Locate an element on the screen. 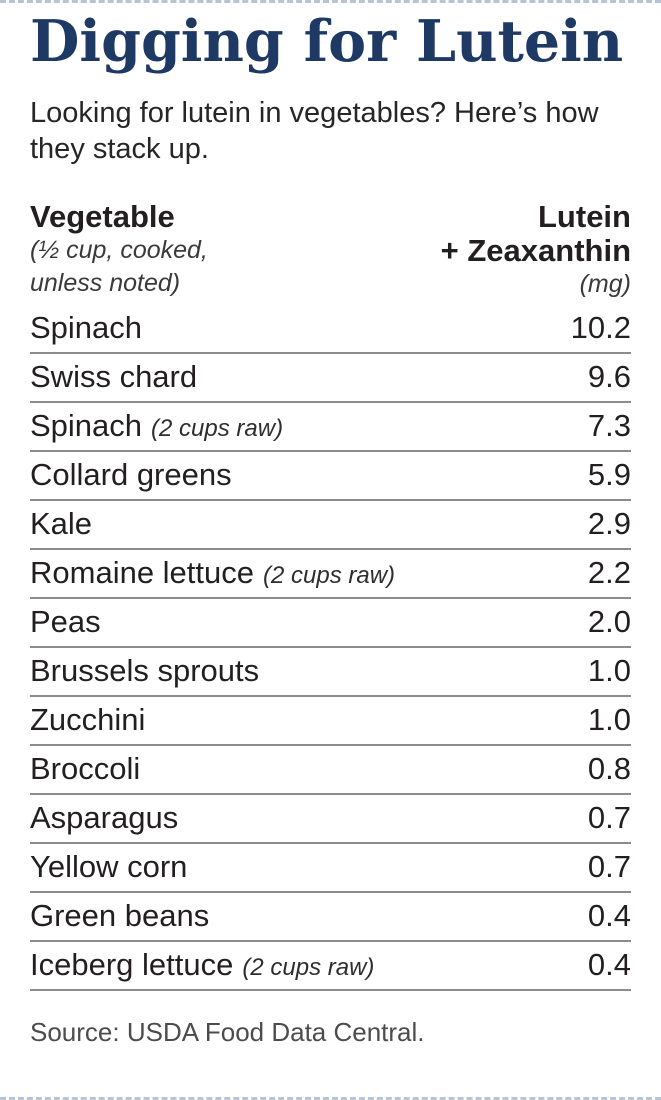 This screenshot has width=661, height=1100. table-row: Collard greens 5.9 is located at coordinates (330, 476).